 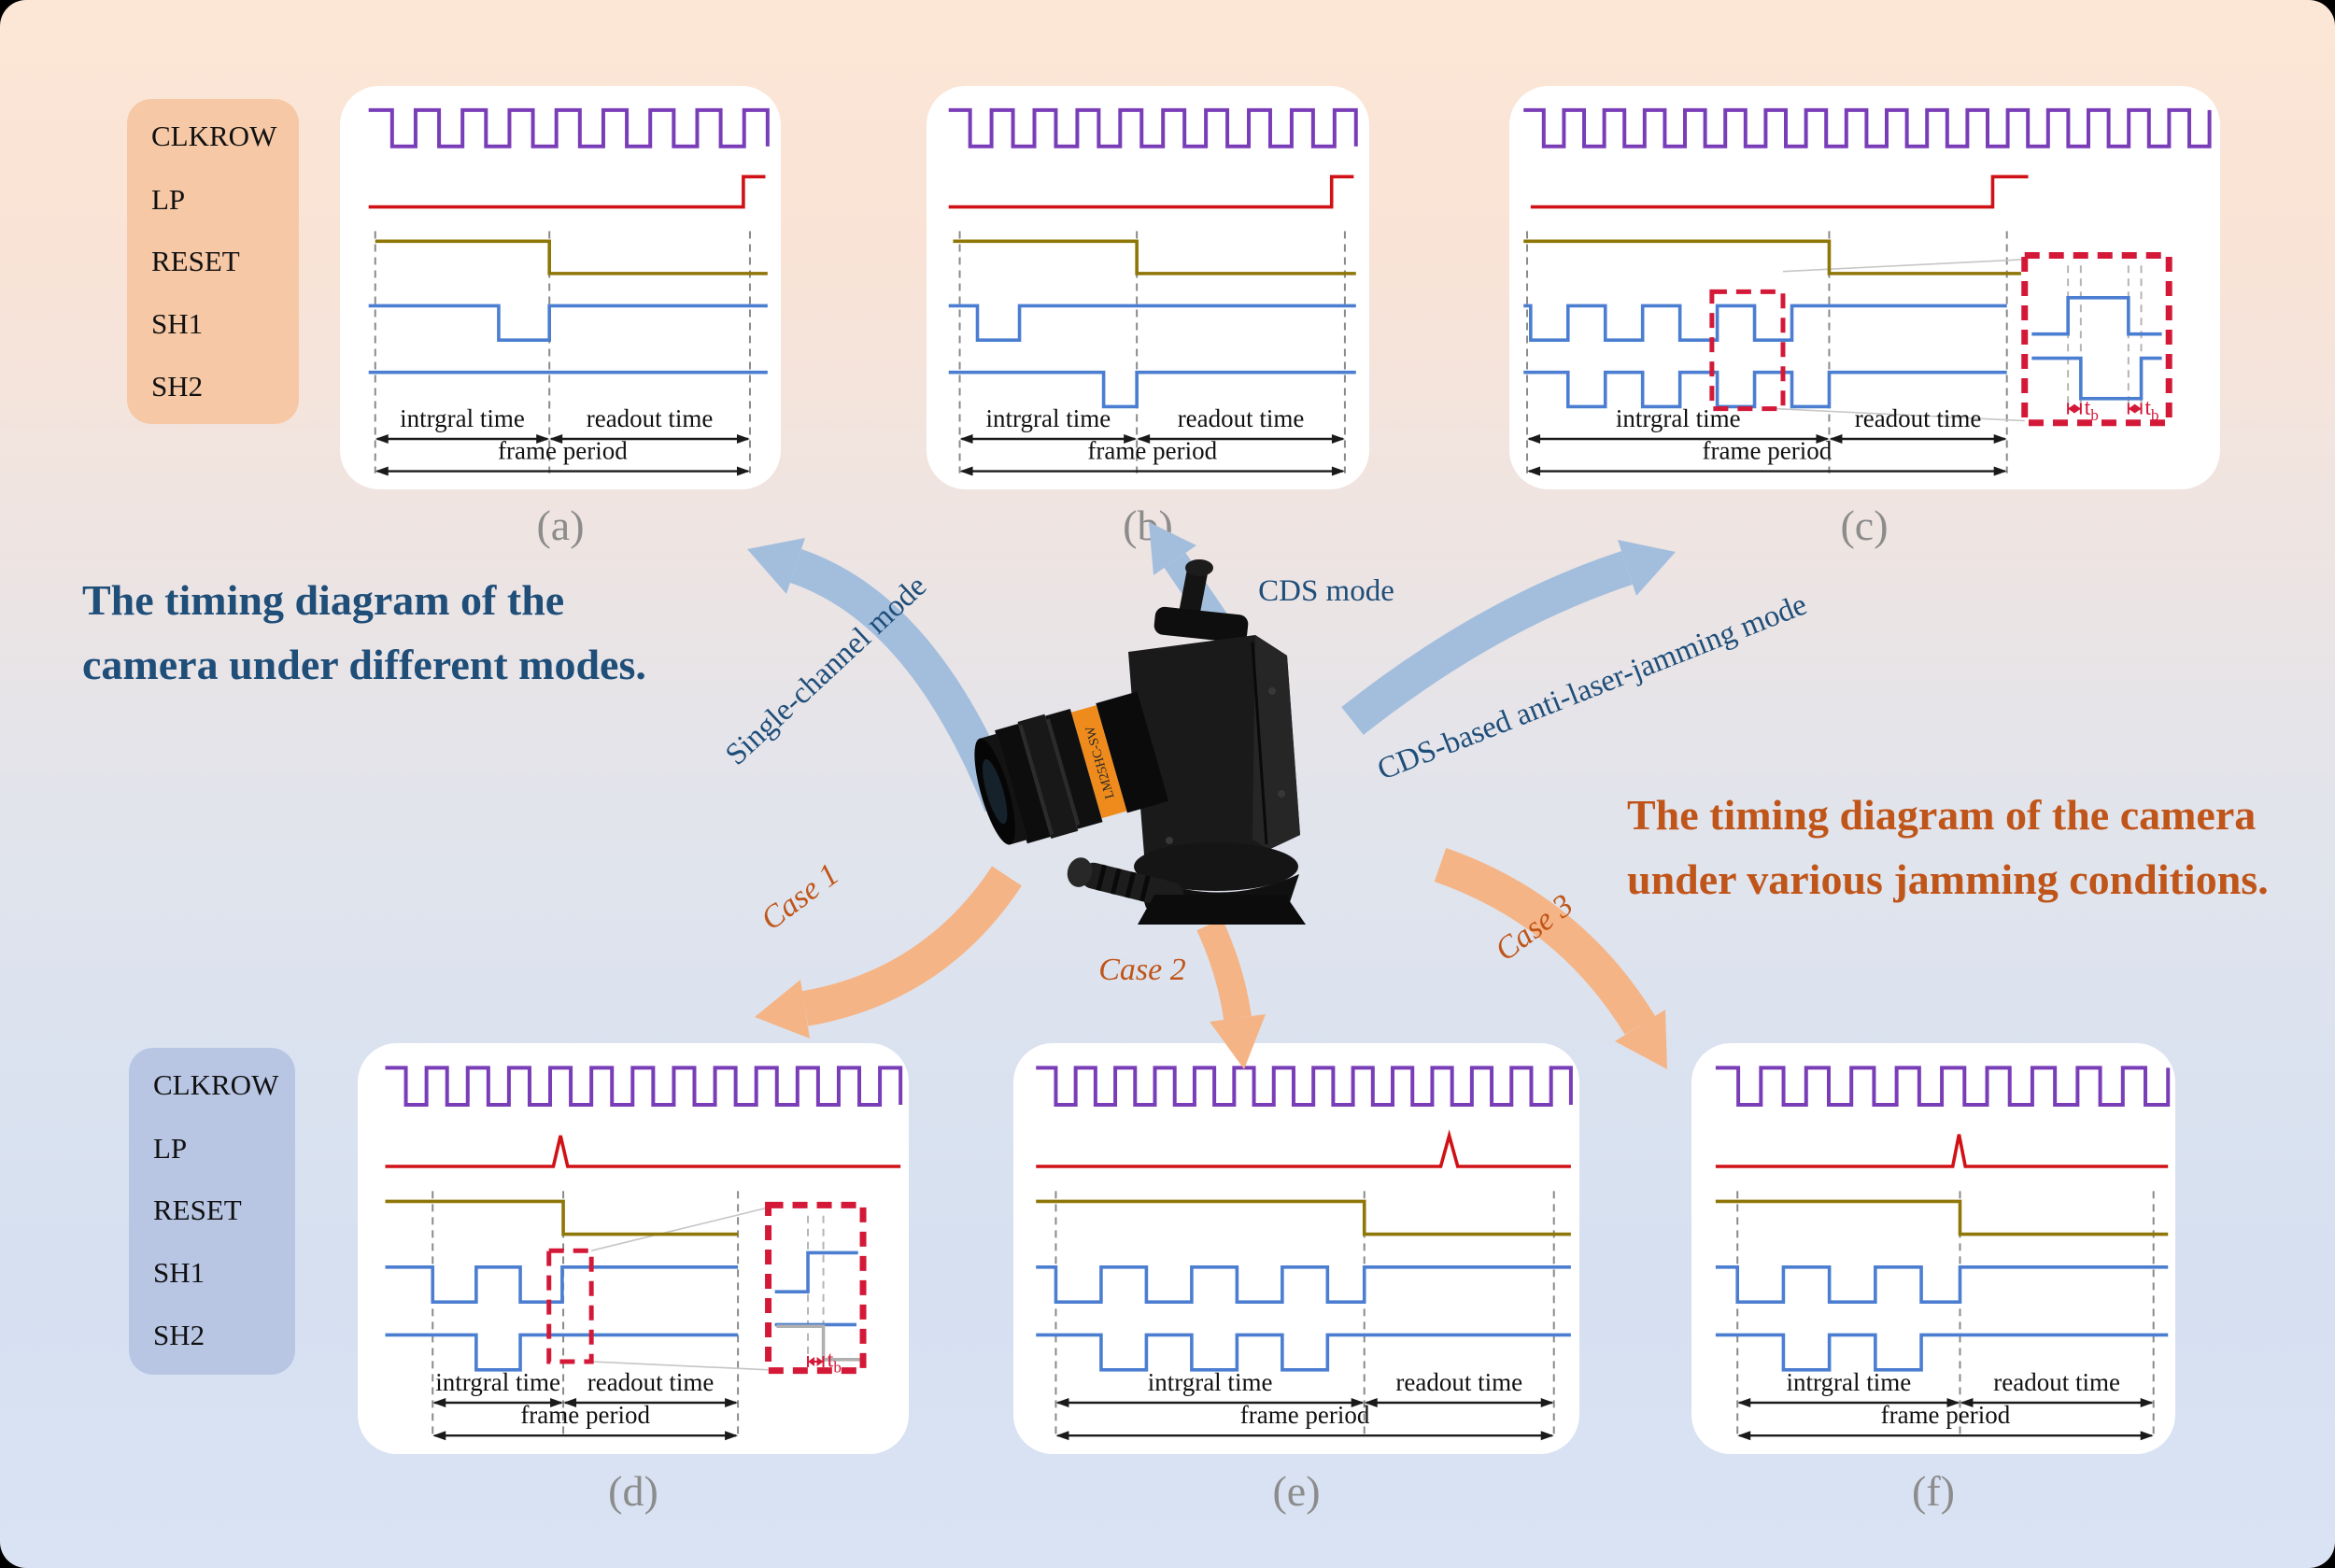 I want to click on timing-panel-d: intrgral time readout time frame period tb, so click(x=634, y=1248).